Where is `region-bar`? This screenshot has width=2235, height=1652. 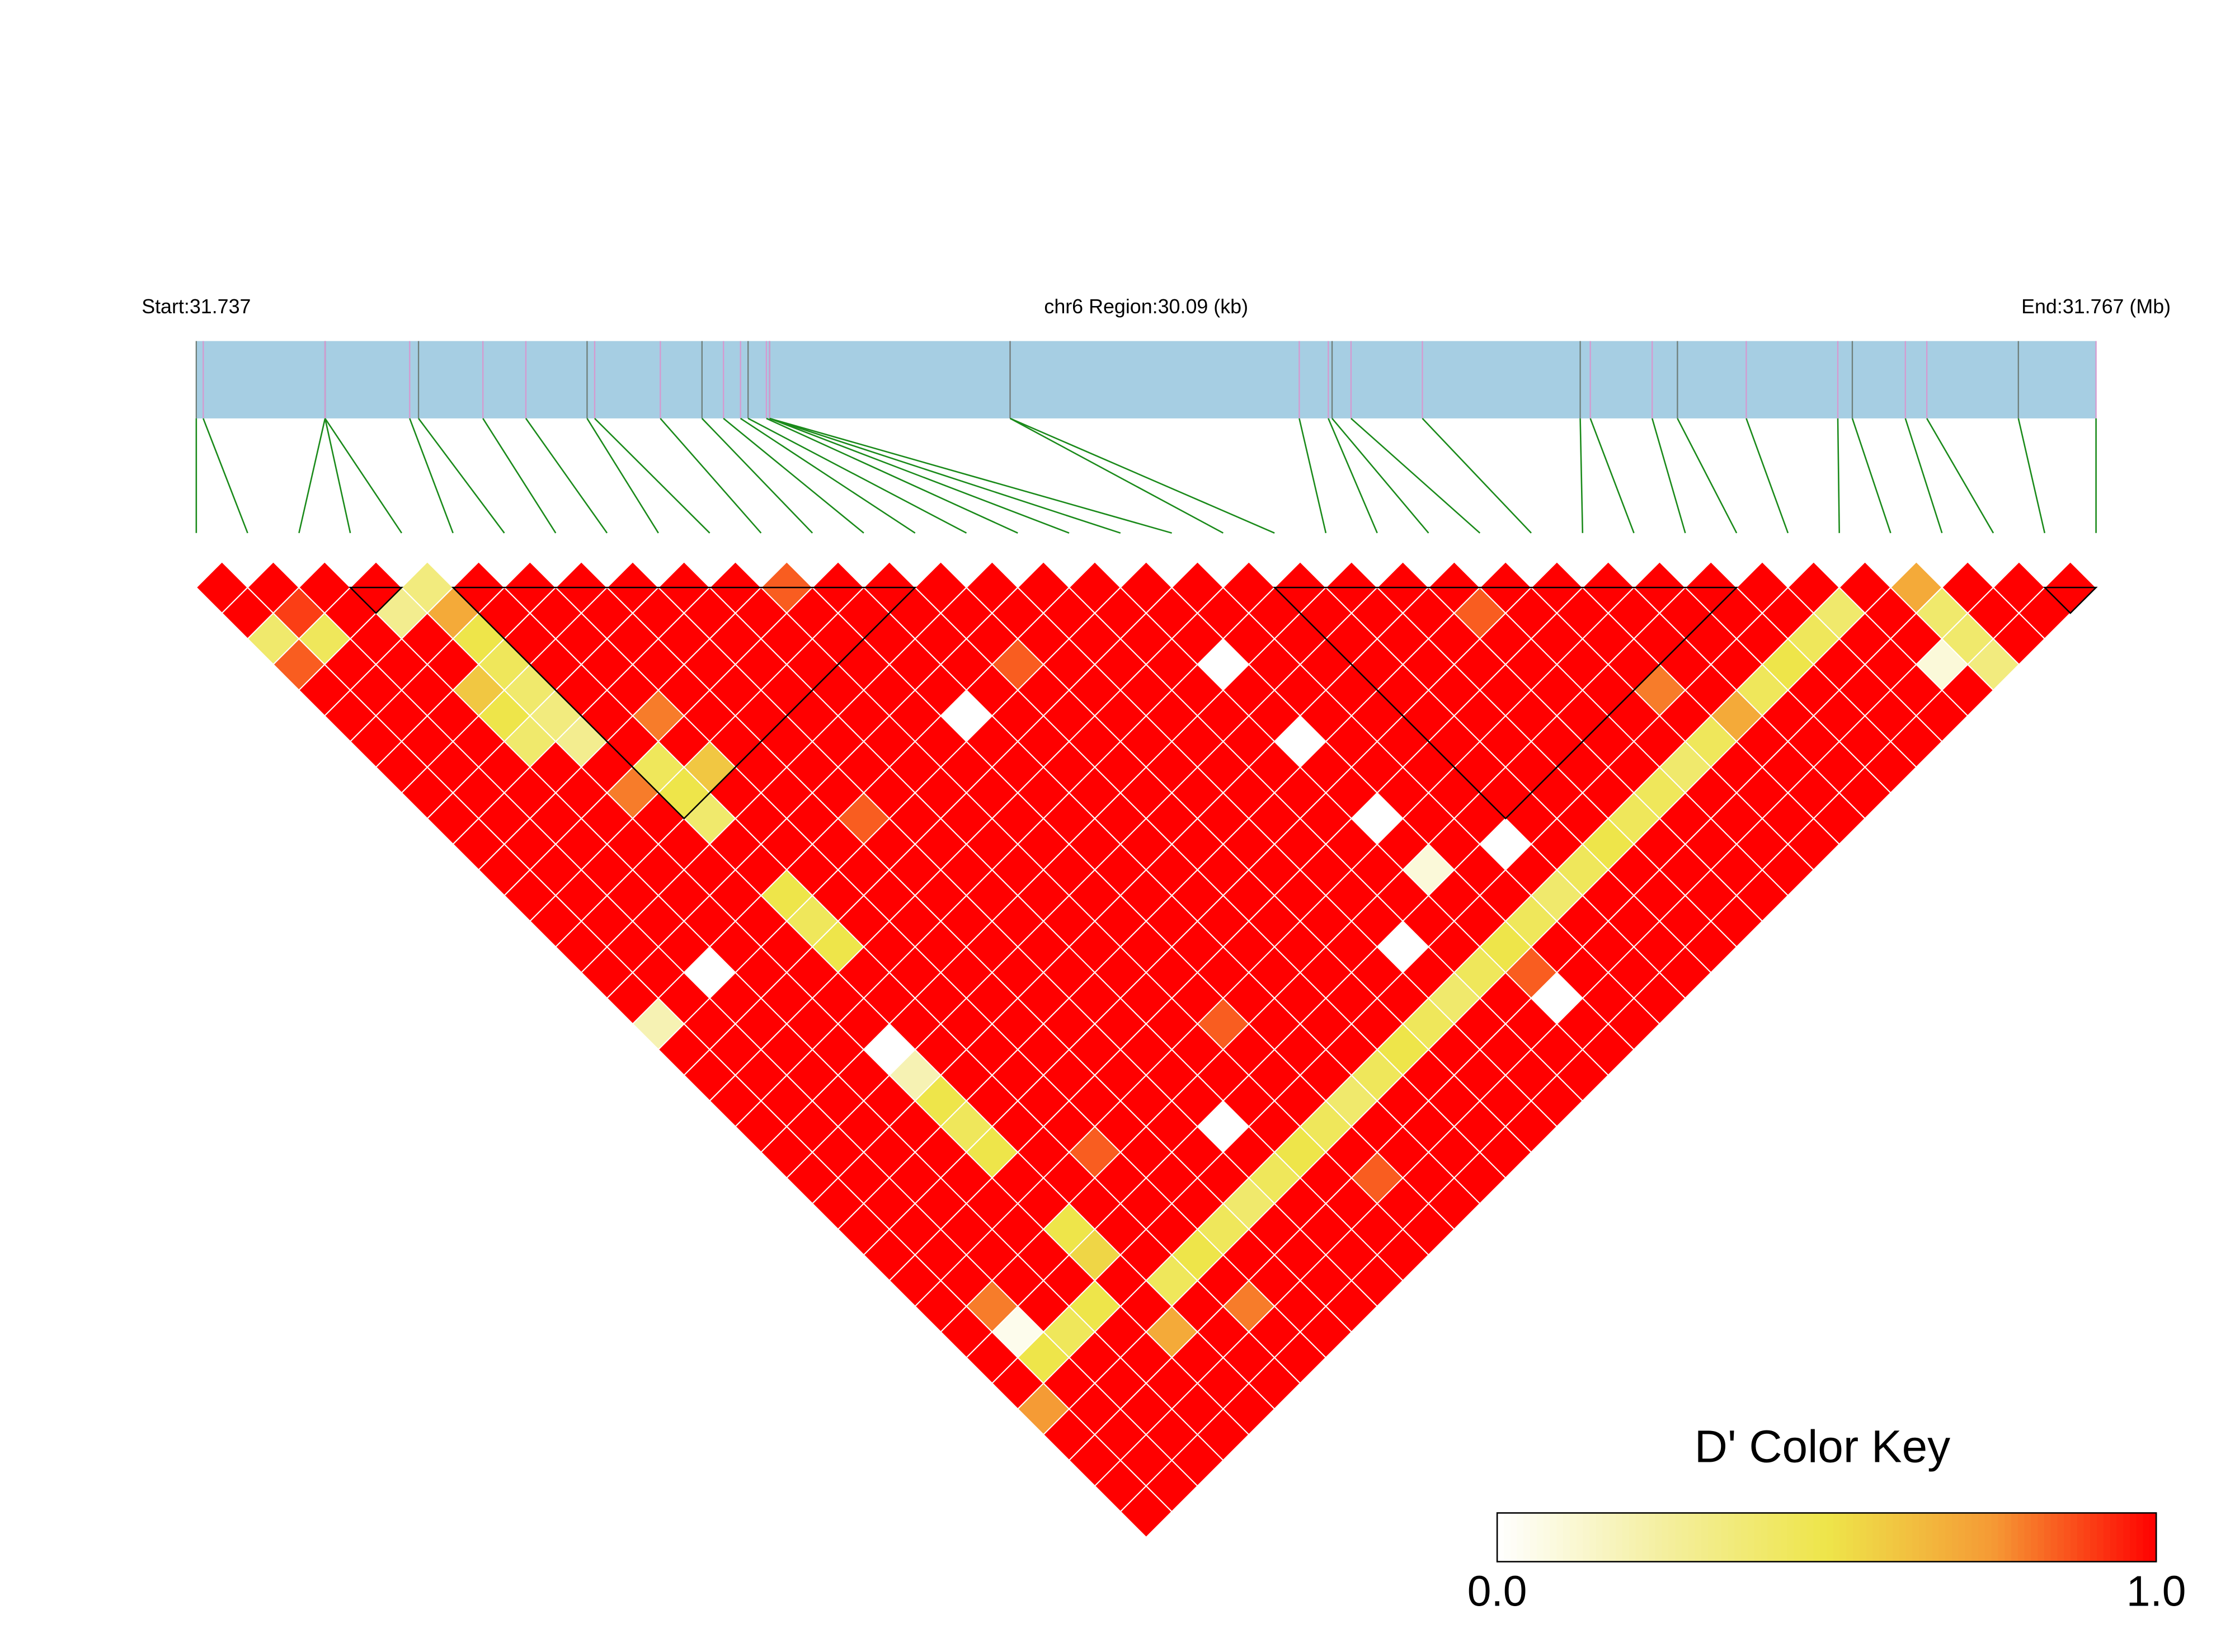
region-bar is located at coordinates (1146, 379).